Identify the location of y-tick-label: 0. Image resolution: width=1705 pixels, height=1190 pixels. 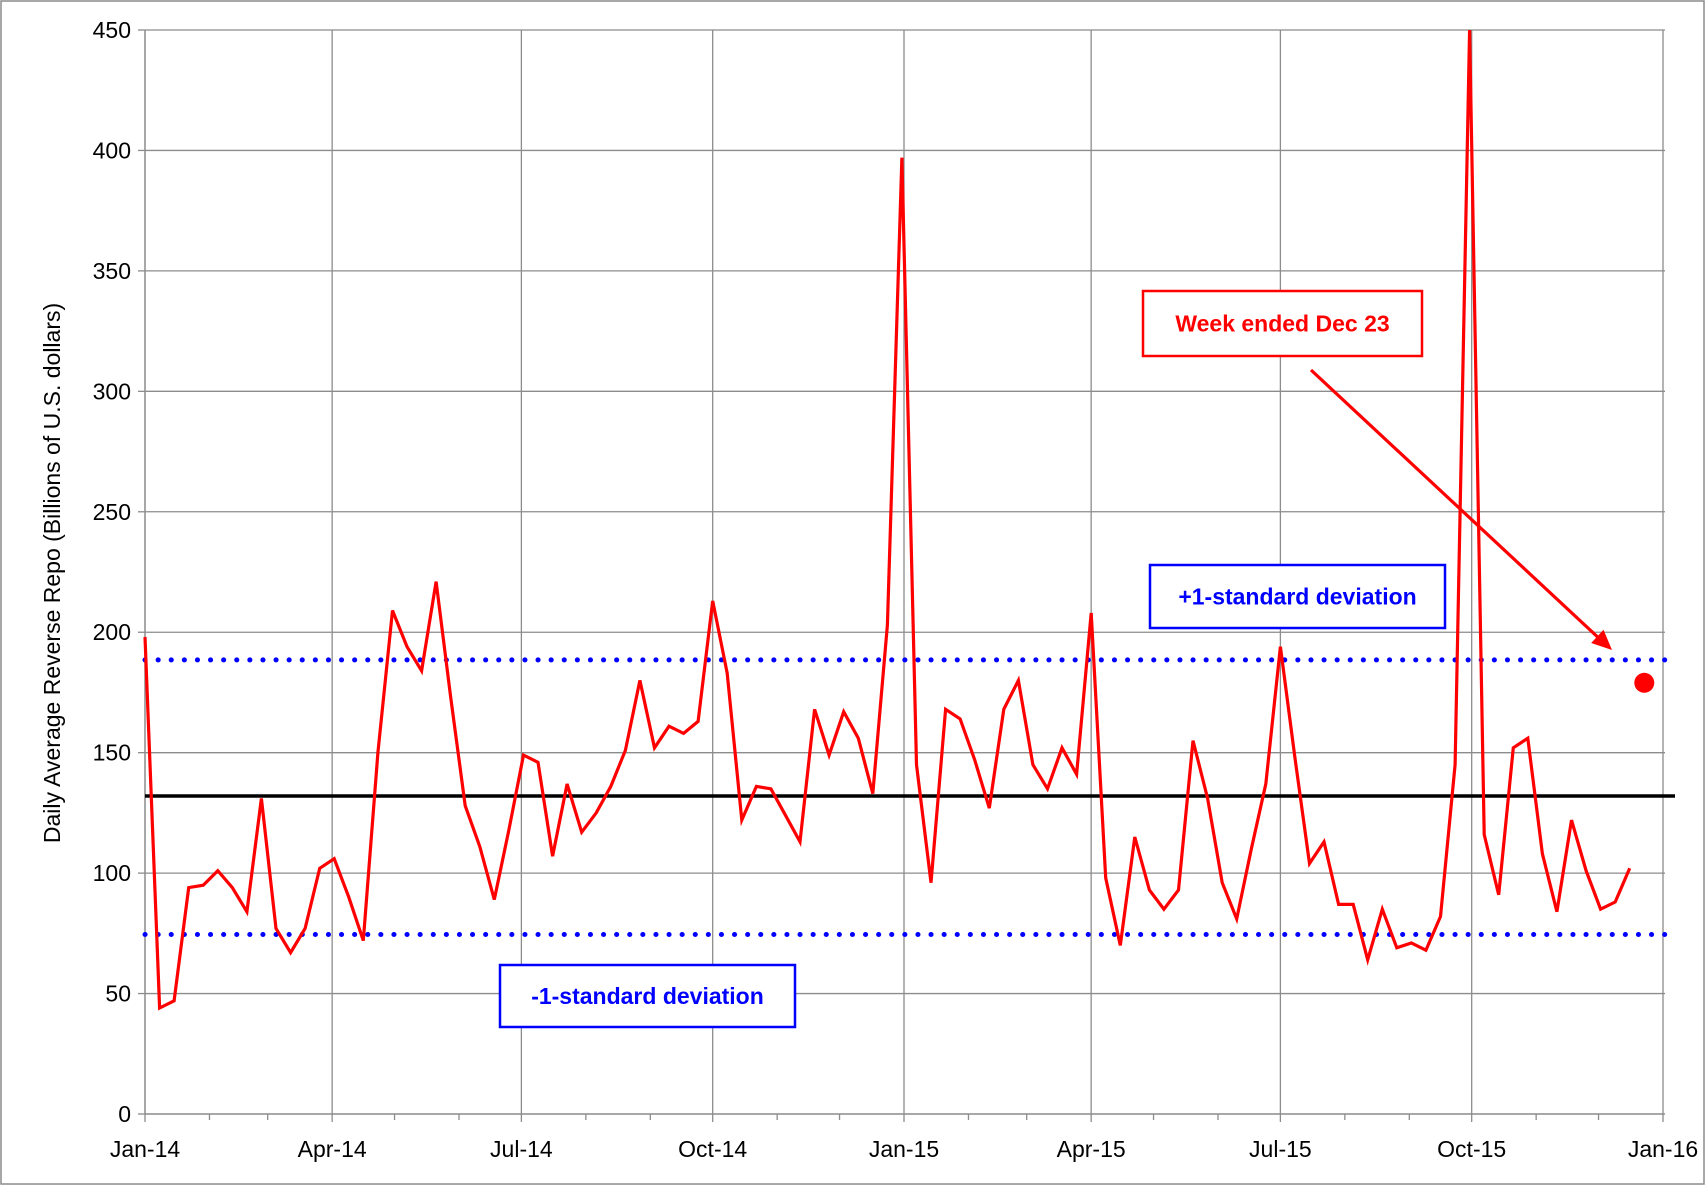
(124, 1114).